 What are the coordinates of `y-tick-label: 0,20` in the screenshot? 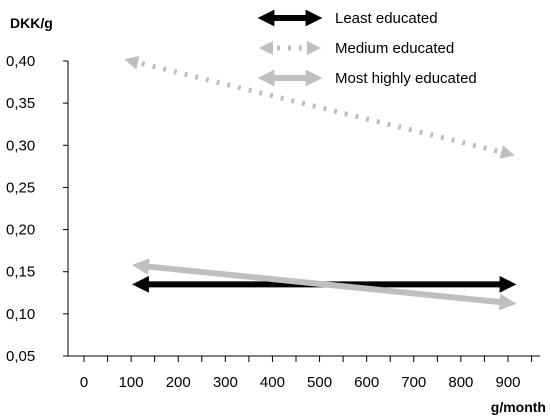 It's located at (20, 230).